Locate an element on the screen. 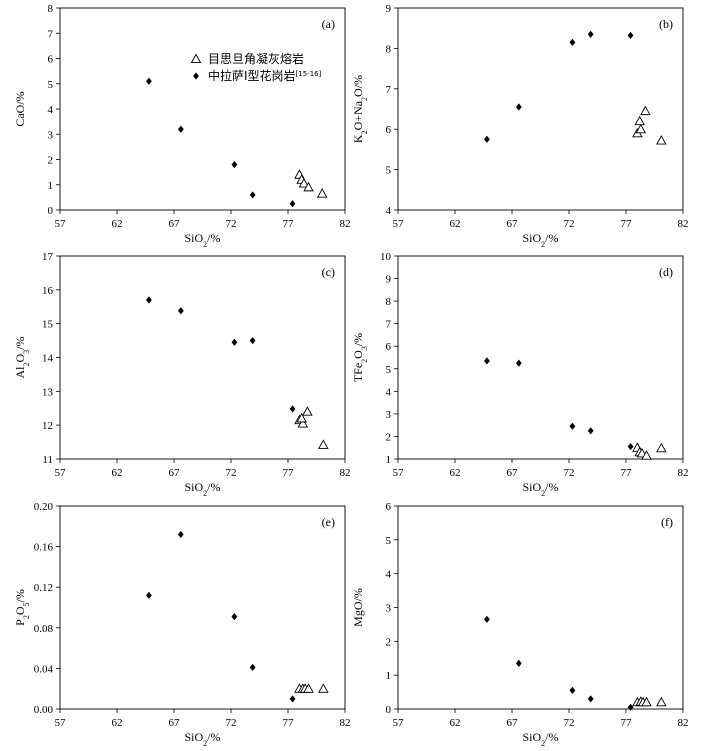  panel-label: (a) is located at coordinates (328, 24).